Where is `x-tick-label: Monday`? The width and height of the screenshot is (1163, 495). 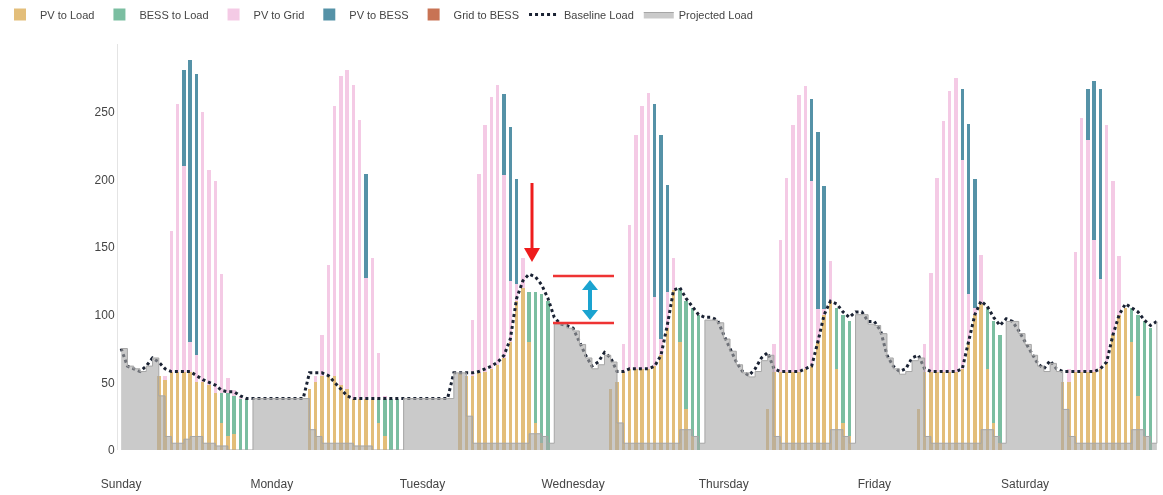 x-tick-label: Monday is located at coordinates (272, 484).